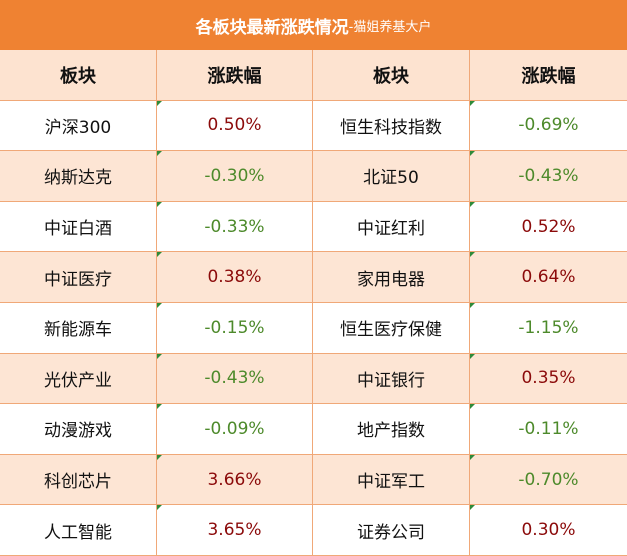  What do you see at coordinates (235, 126) in the screenshot?
I see `change-cell: 0.50%` at bounding box center [235, 126].